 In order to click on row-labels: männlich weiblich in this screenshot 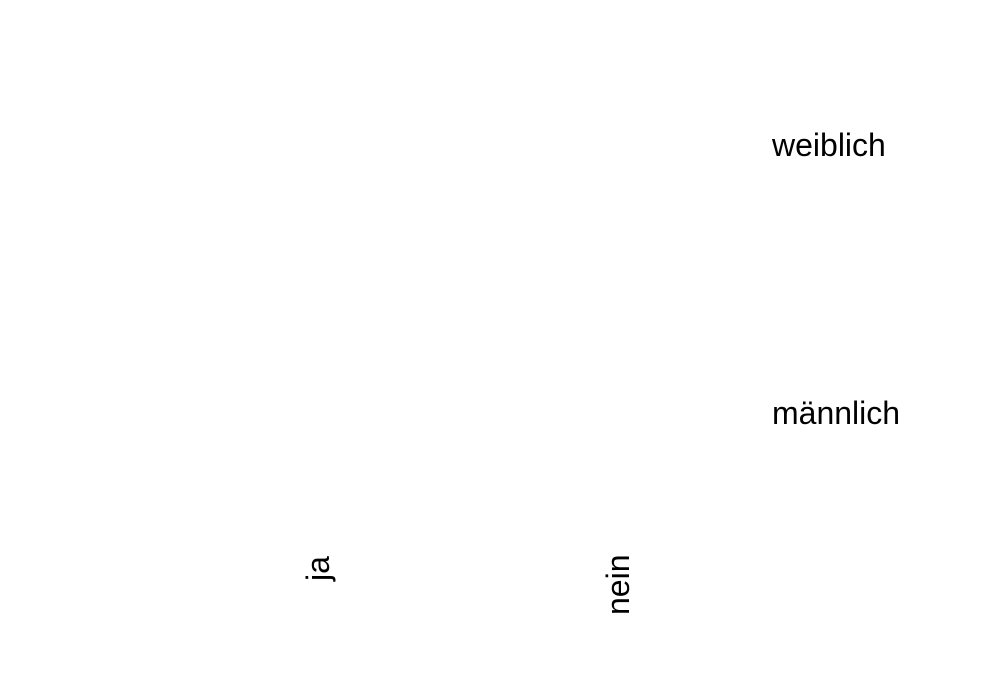, I will do `click(835, 279)`.